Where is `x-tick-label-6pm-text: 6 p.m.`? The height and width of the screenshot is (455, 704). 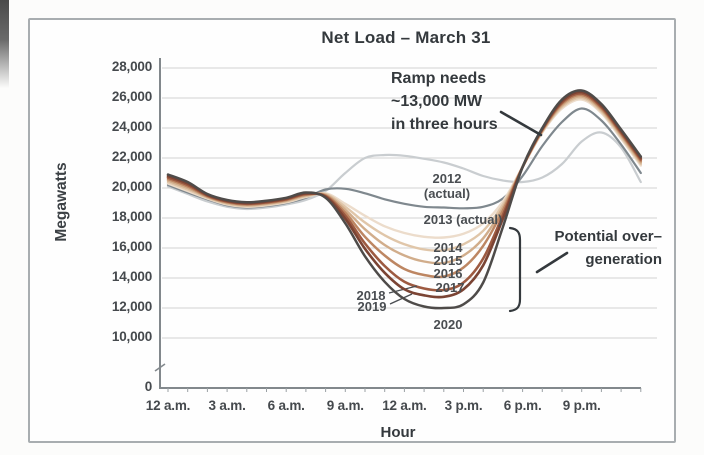
x-tick-label-6pm-text: 6 p.m. is located at coordinates (522, 405).